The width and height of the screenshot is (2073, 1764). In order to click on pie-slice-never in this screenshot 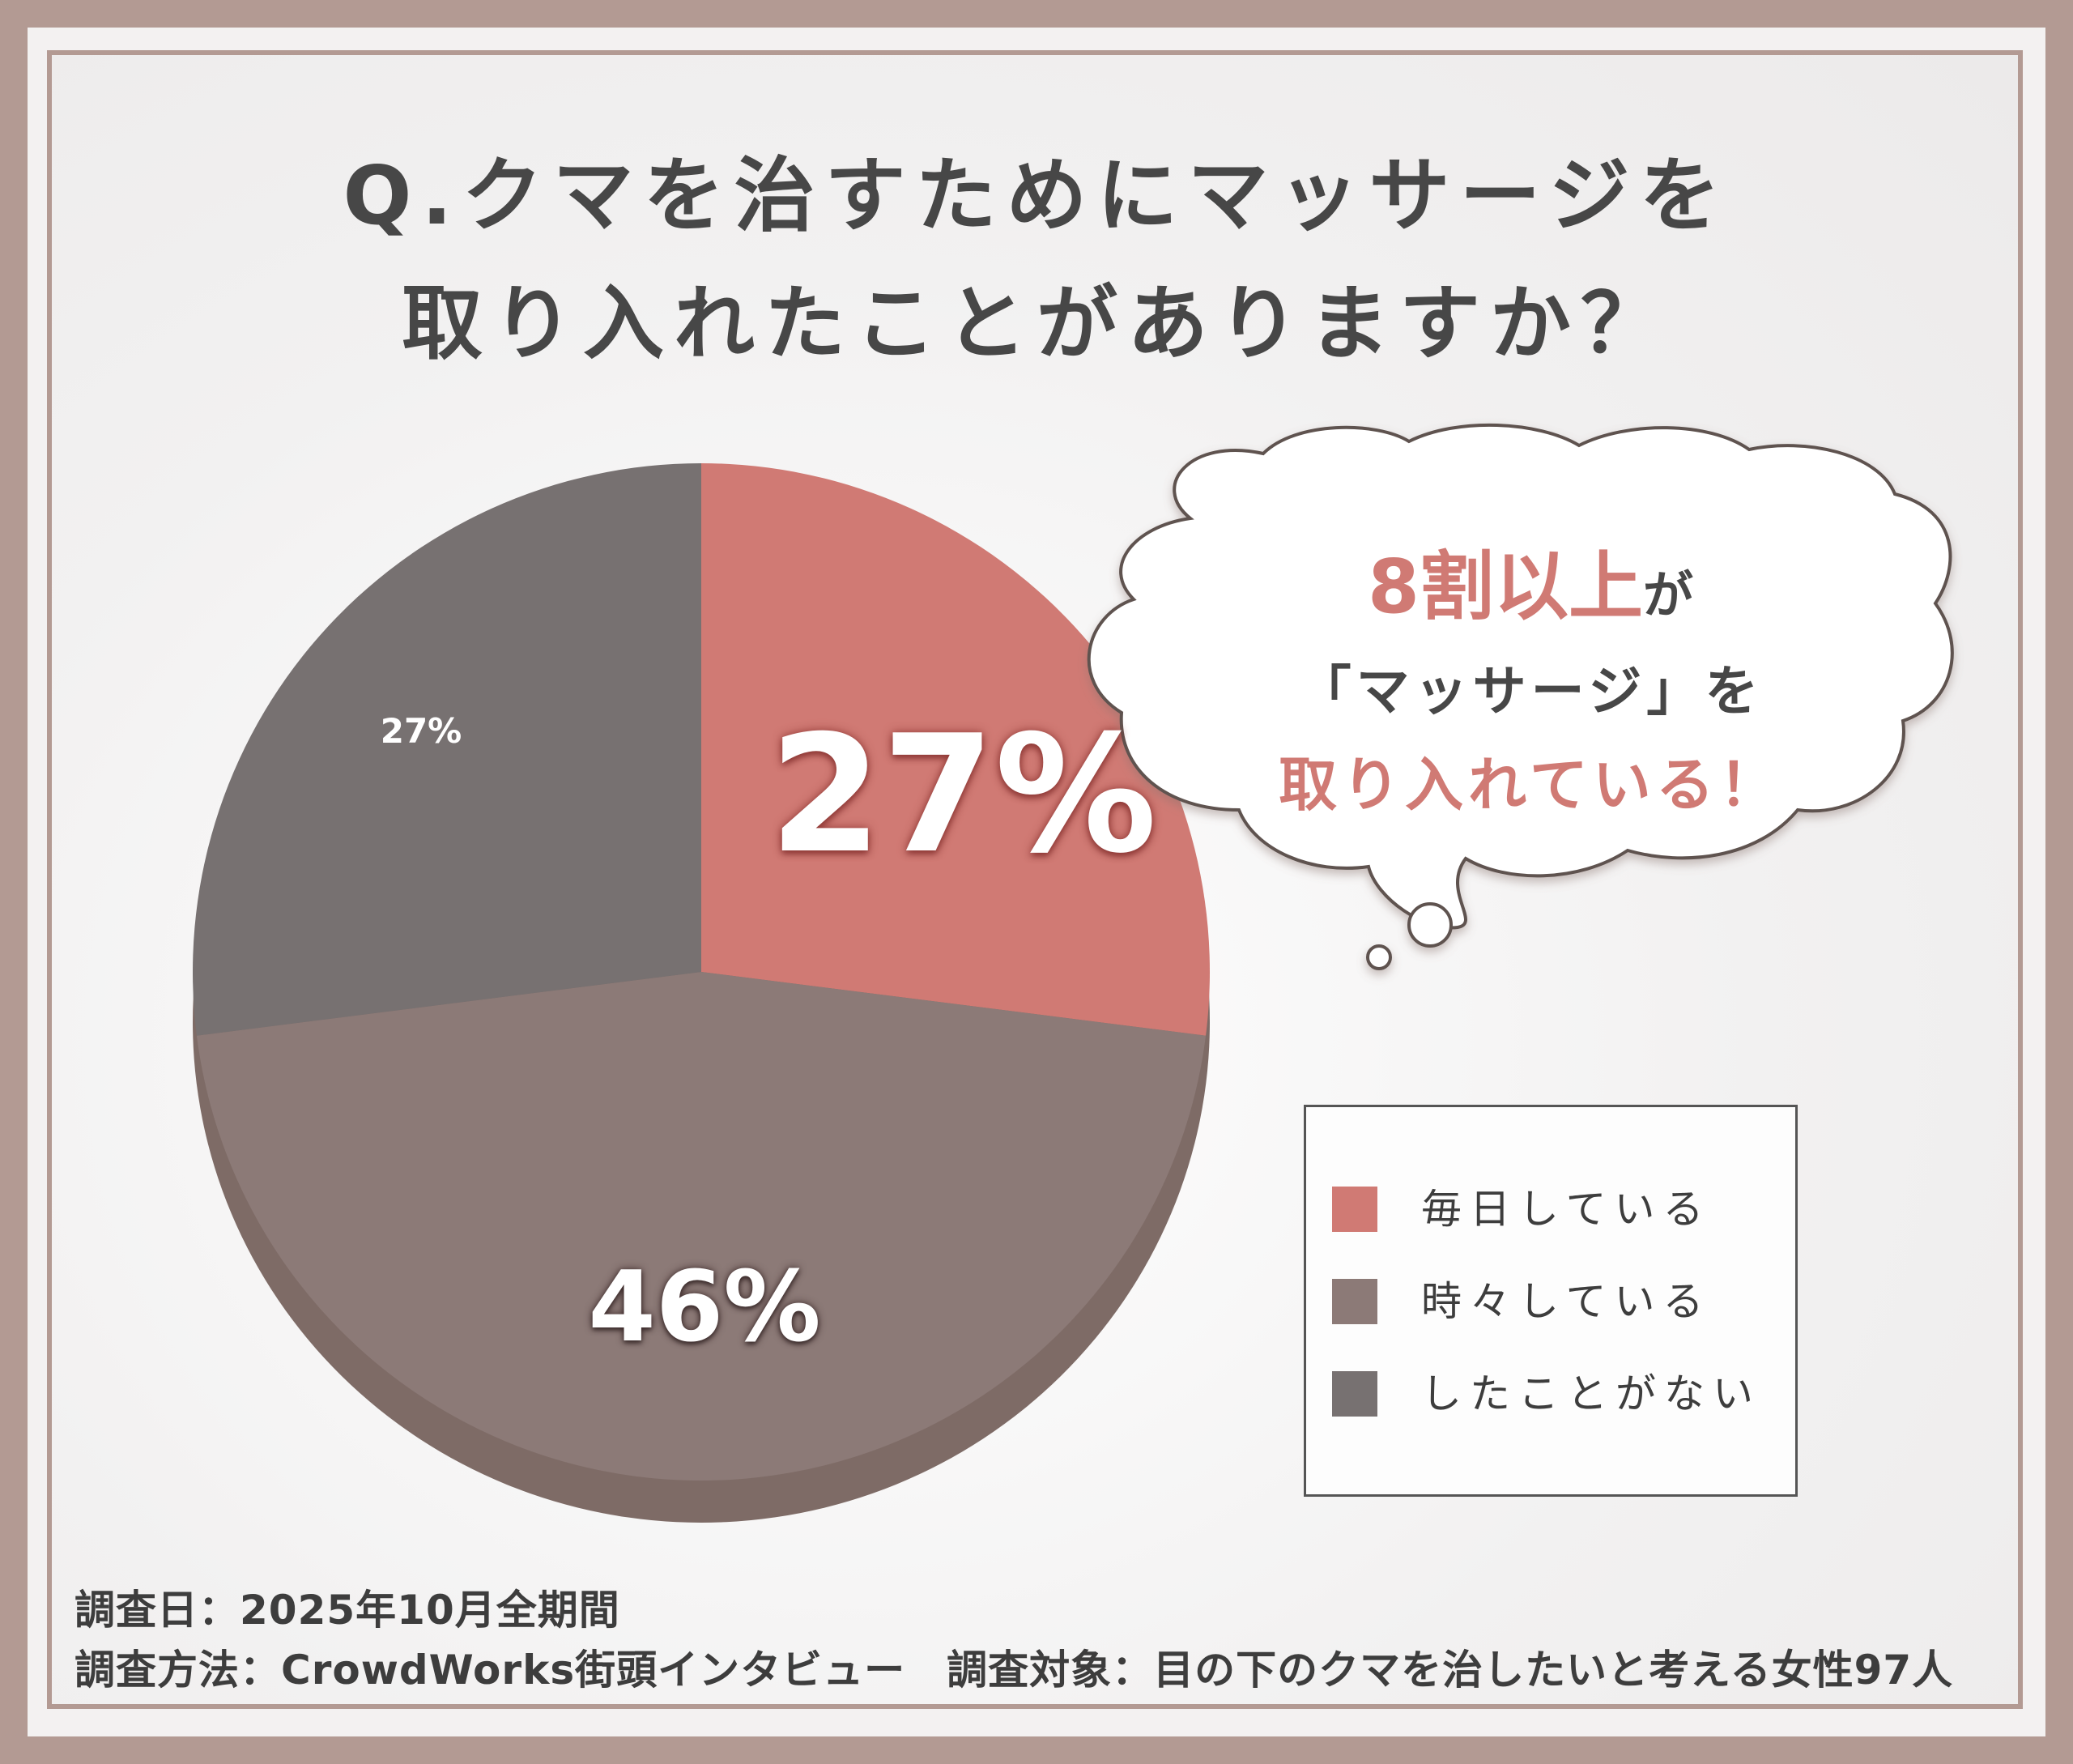, I will do `click(447, 749)`.